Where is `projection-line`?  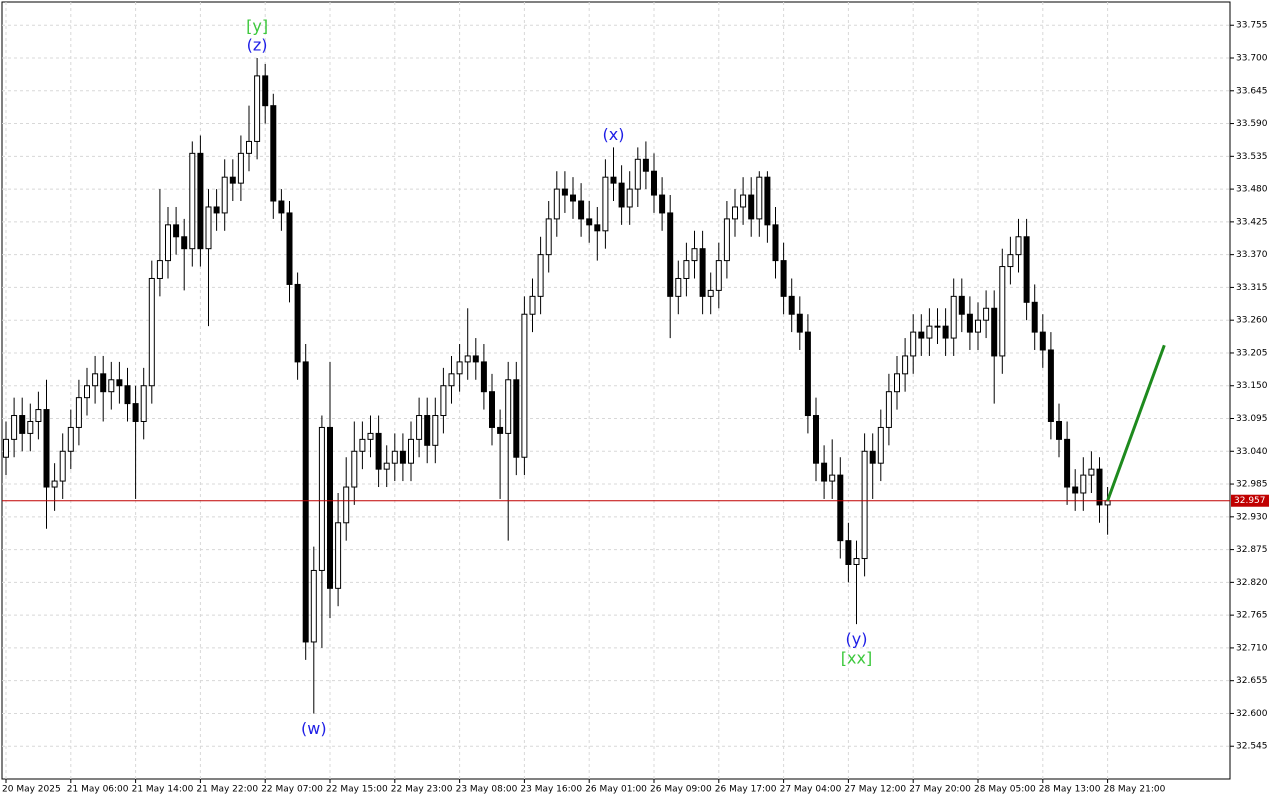
projection-line is located at coordinates (1136, 423).